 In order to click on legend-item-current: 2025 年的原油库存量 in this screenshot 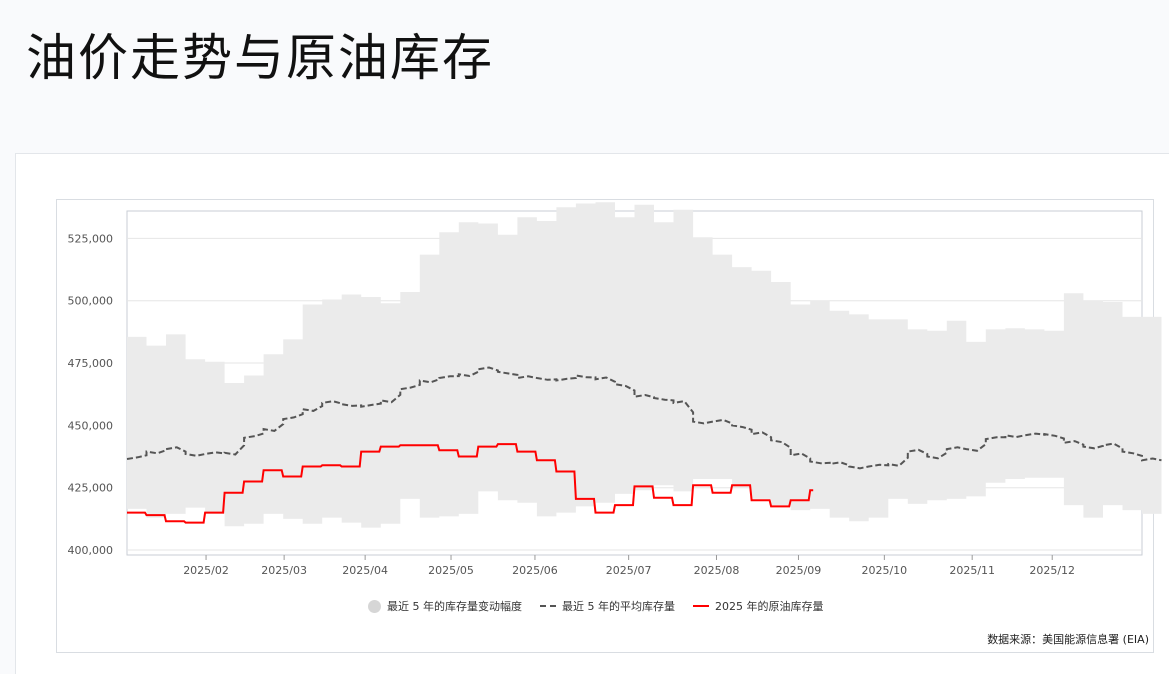, I will do `click(758, 606)`.